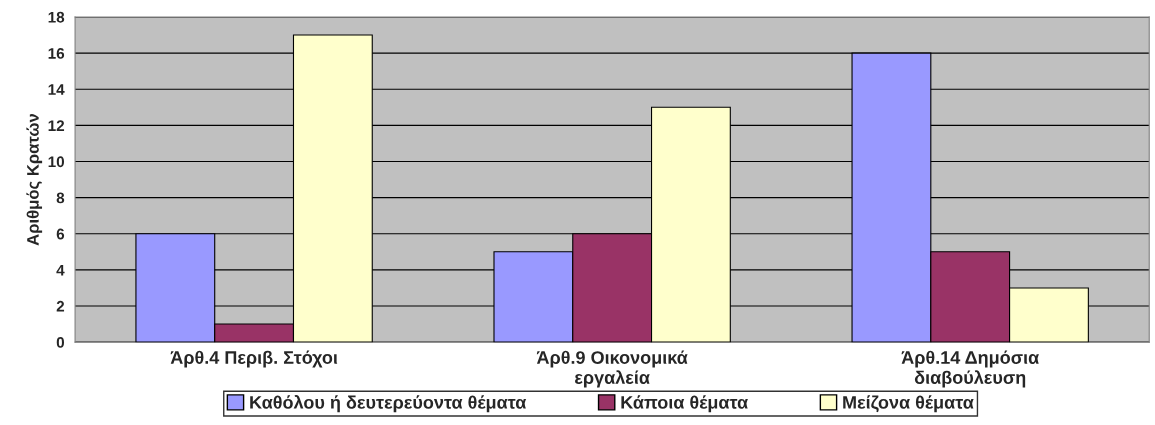 This screenshot has width=1155, height=425. What do you see at coordinates (908, 404) in the screenshot?
I see `legend-label: Μείζονα θέματα` at bounding box center [908, 404].